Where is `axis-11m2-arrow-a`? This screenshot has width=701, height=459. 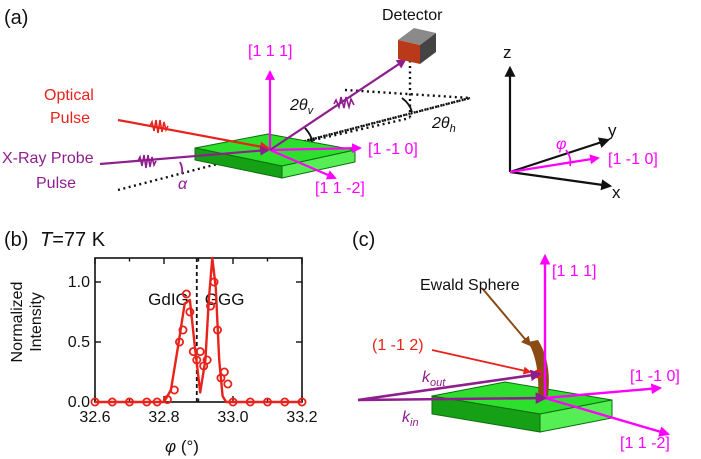
axis-11m2-arrow-a is located at coordinates (303, 164).